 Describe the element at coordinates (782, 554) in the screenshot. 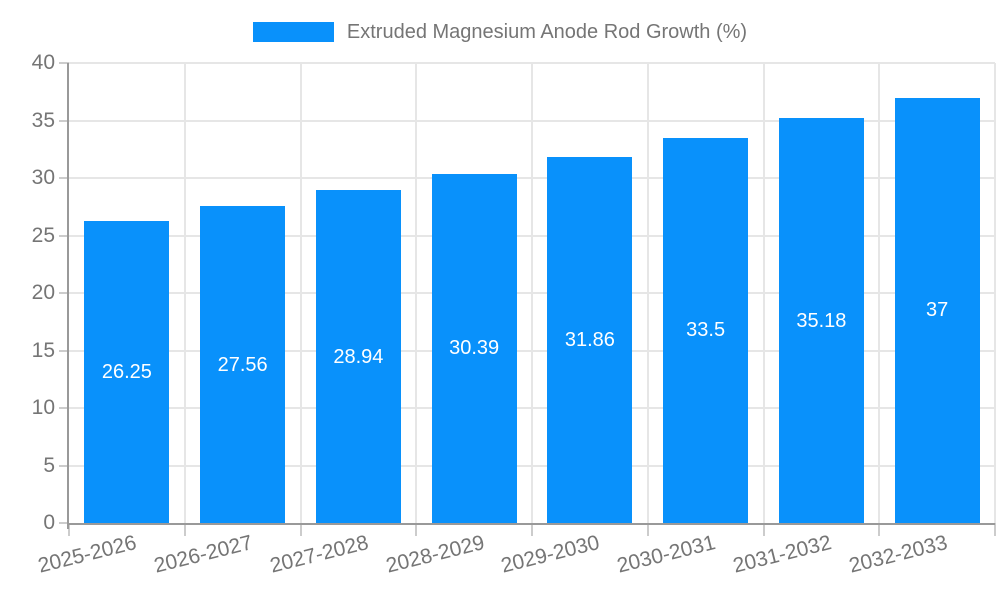

I see `x-axis-category-label: 2031-2032` at that location.